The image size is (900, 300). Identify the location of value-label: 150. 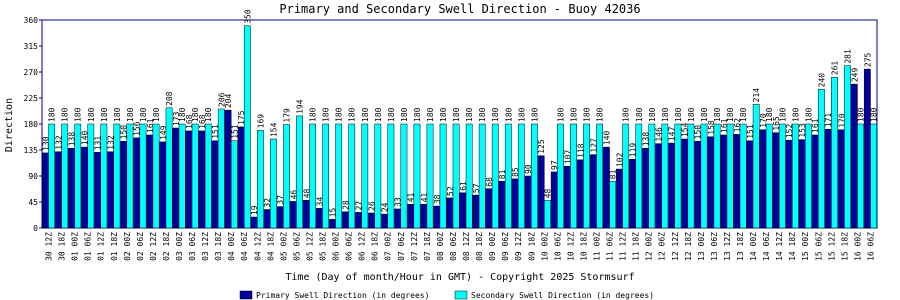
(698, 132).